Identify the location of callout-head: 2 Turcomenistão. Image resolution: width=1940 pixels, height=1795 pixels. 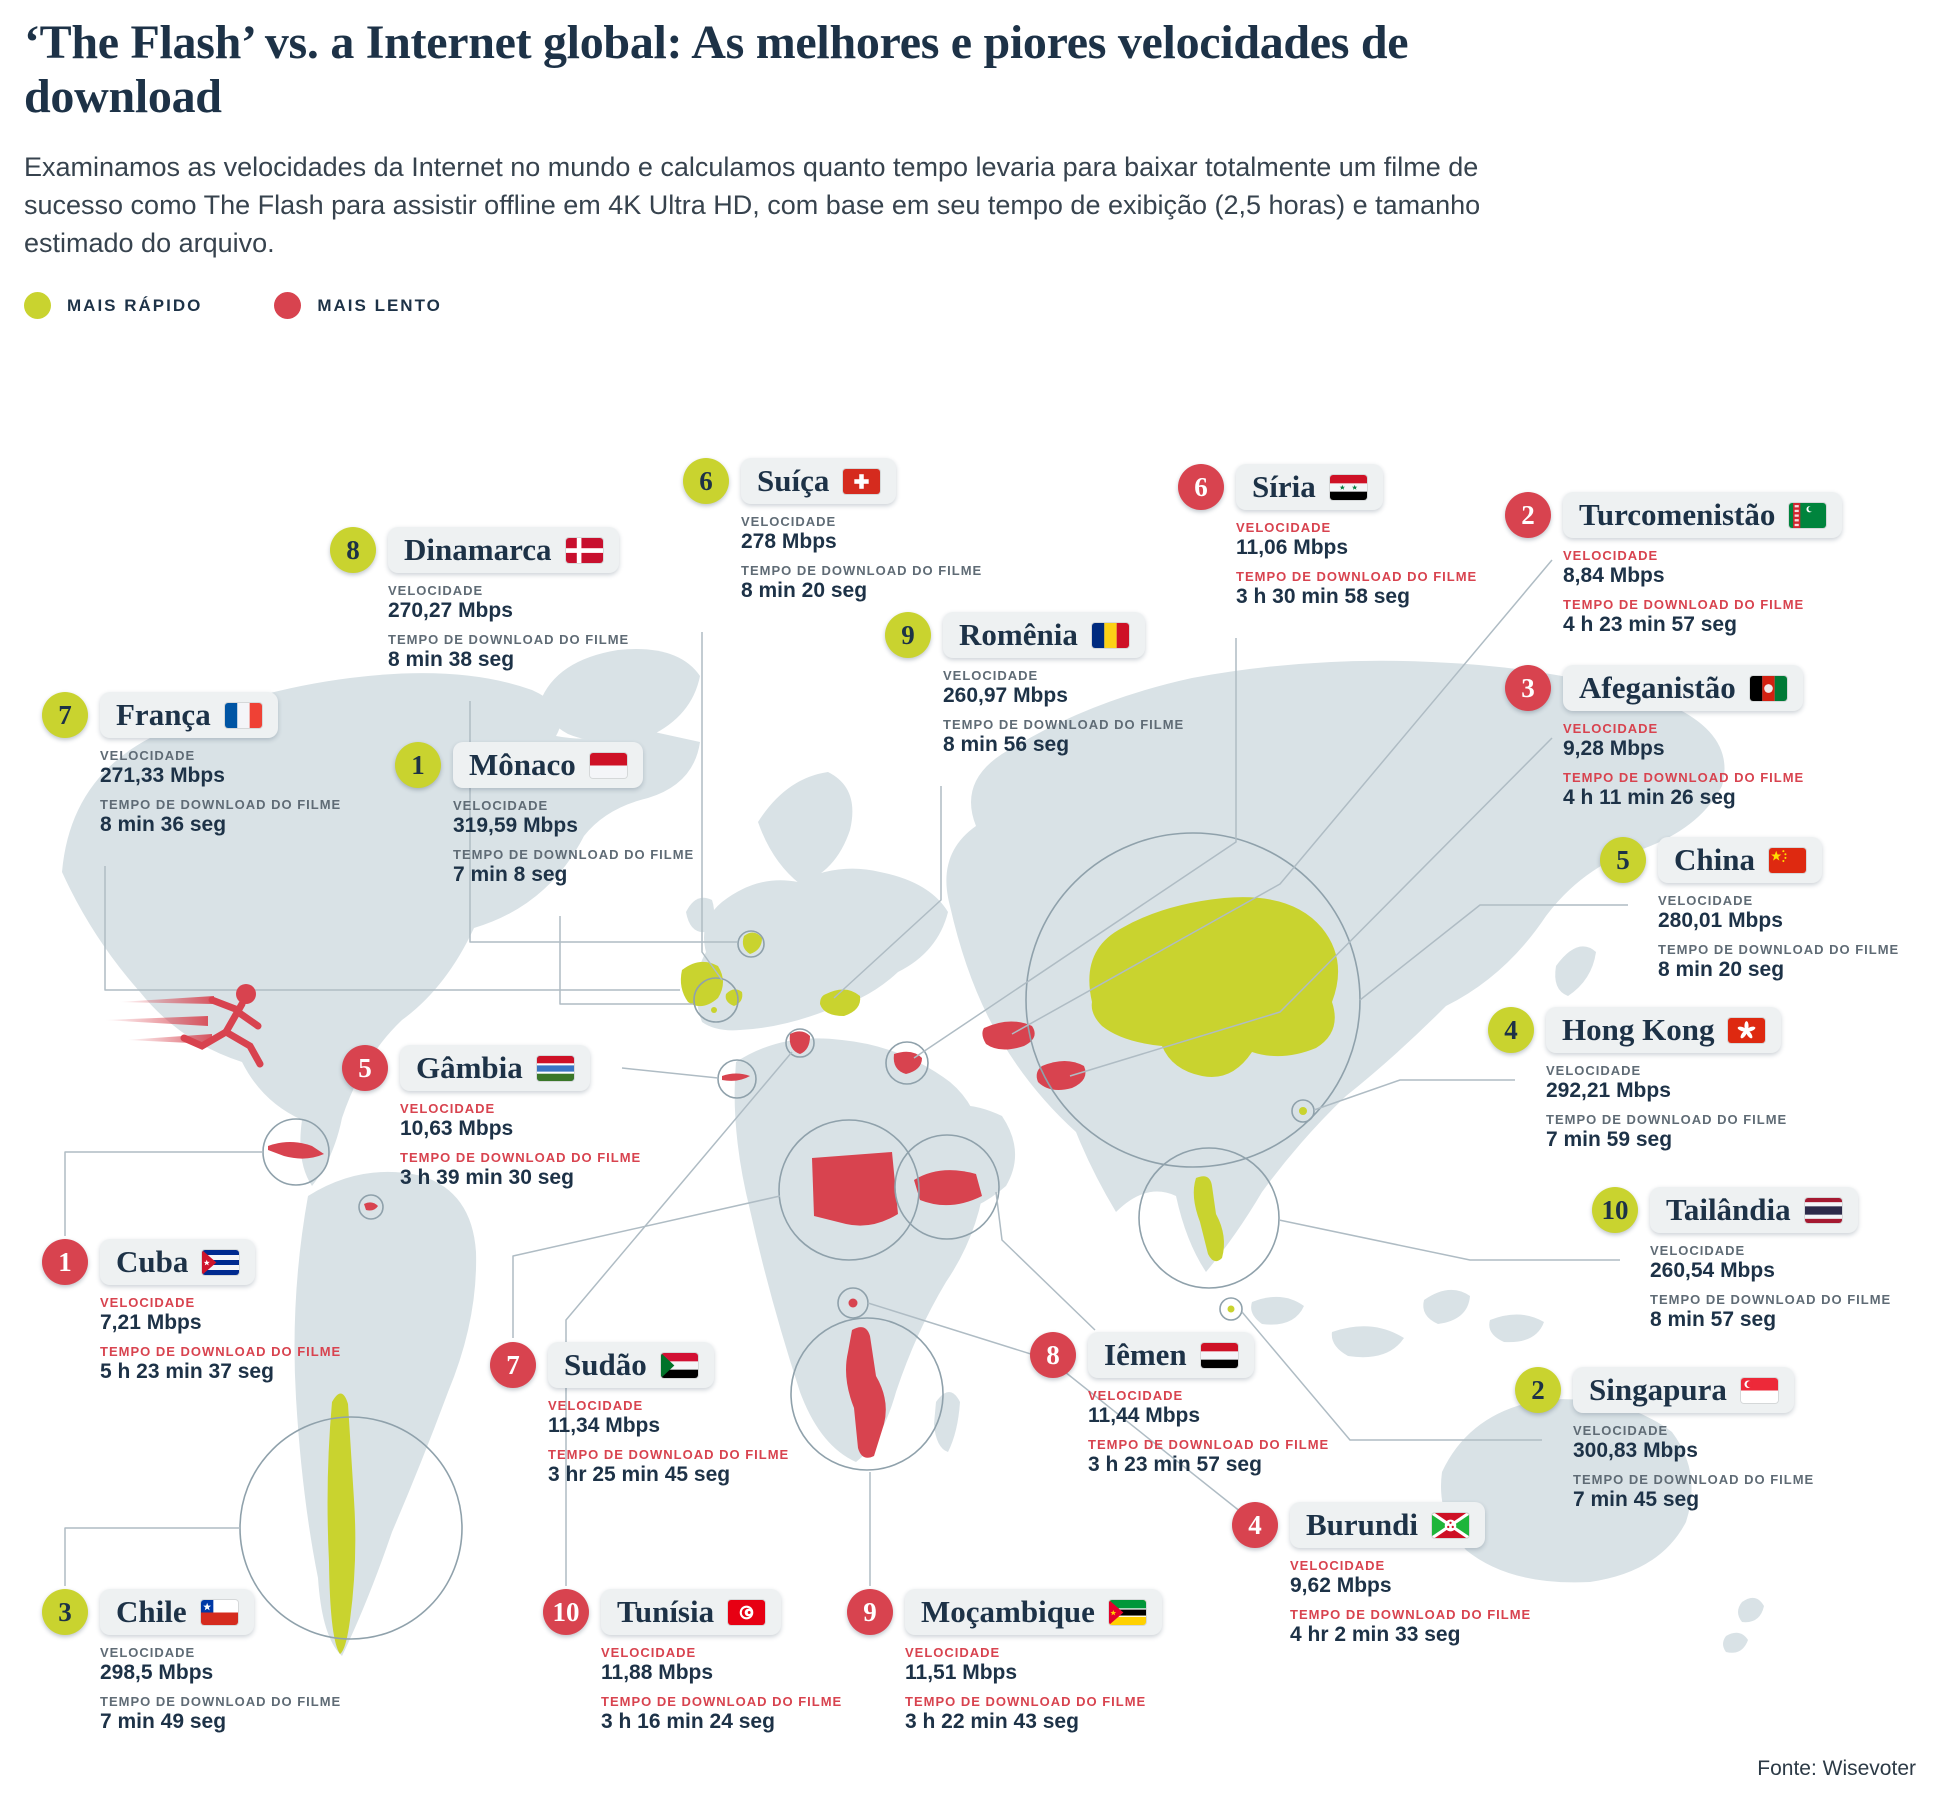
(1674, 515).